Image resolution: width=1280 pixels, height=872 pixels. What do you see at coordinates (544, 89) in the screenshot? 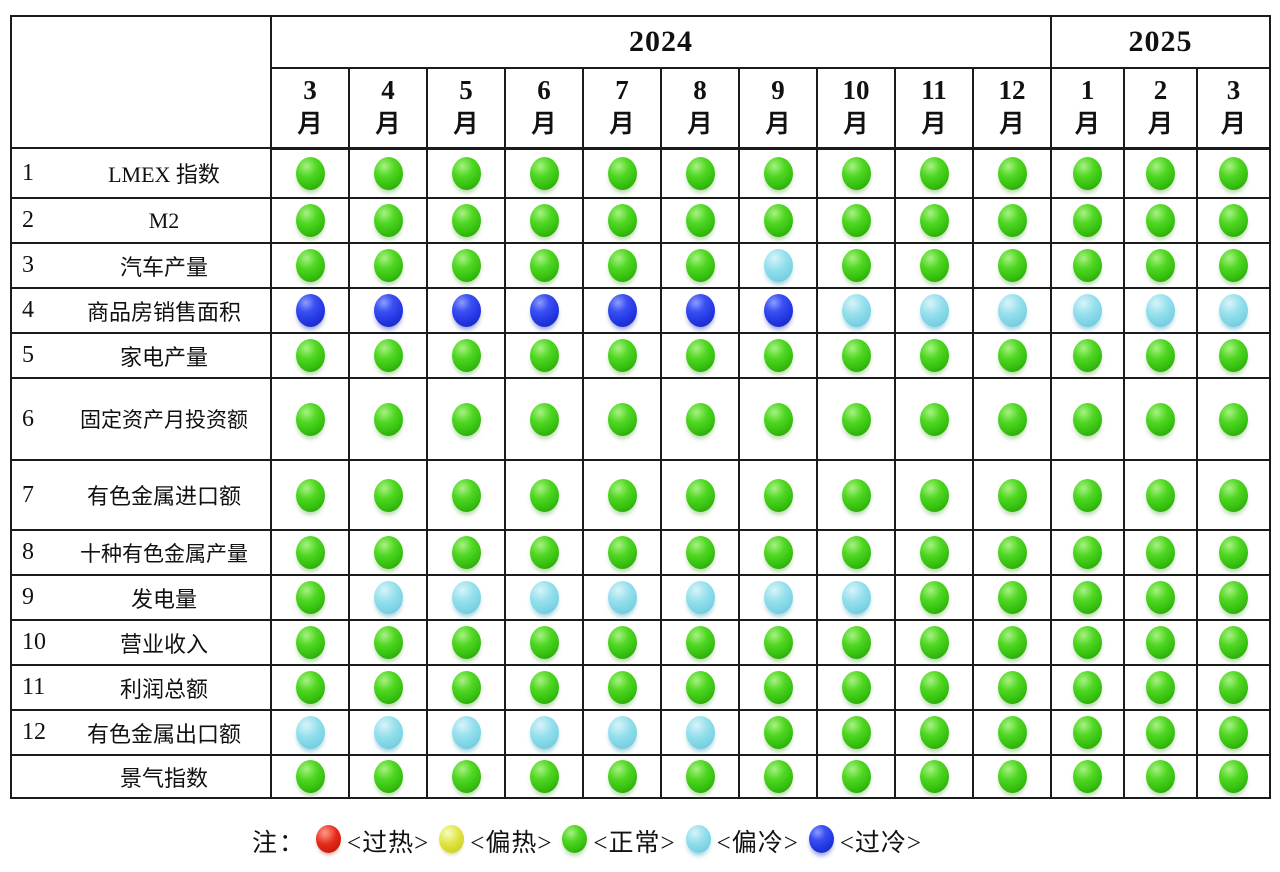
I see `month-number: 6` at bounding box center [544, 89].